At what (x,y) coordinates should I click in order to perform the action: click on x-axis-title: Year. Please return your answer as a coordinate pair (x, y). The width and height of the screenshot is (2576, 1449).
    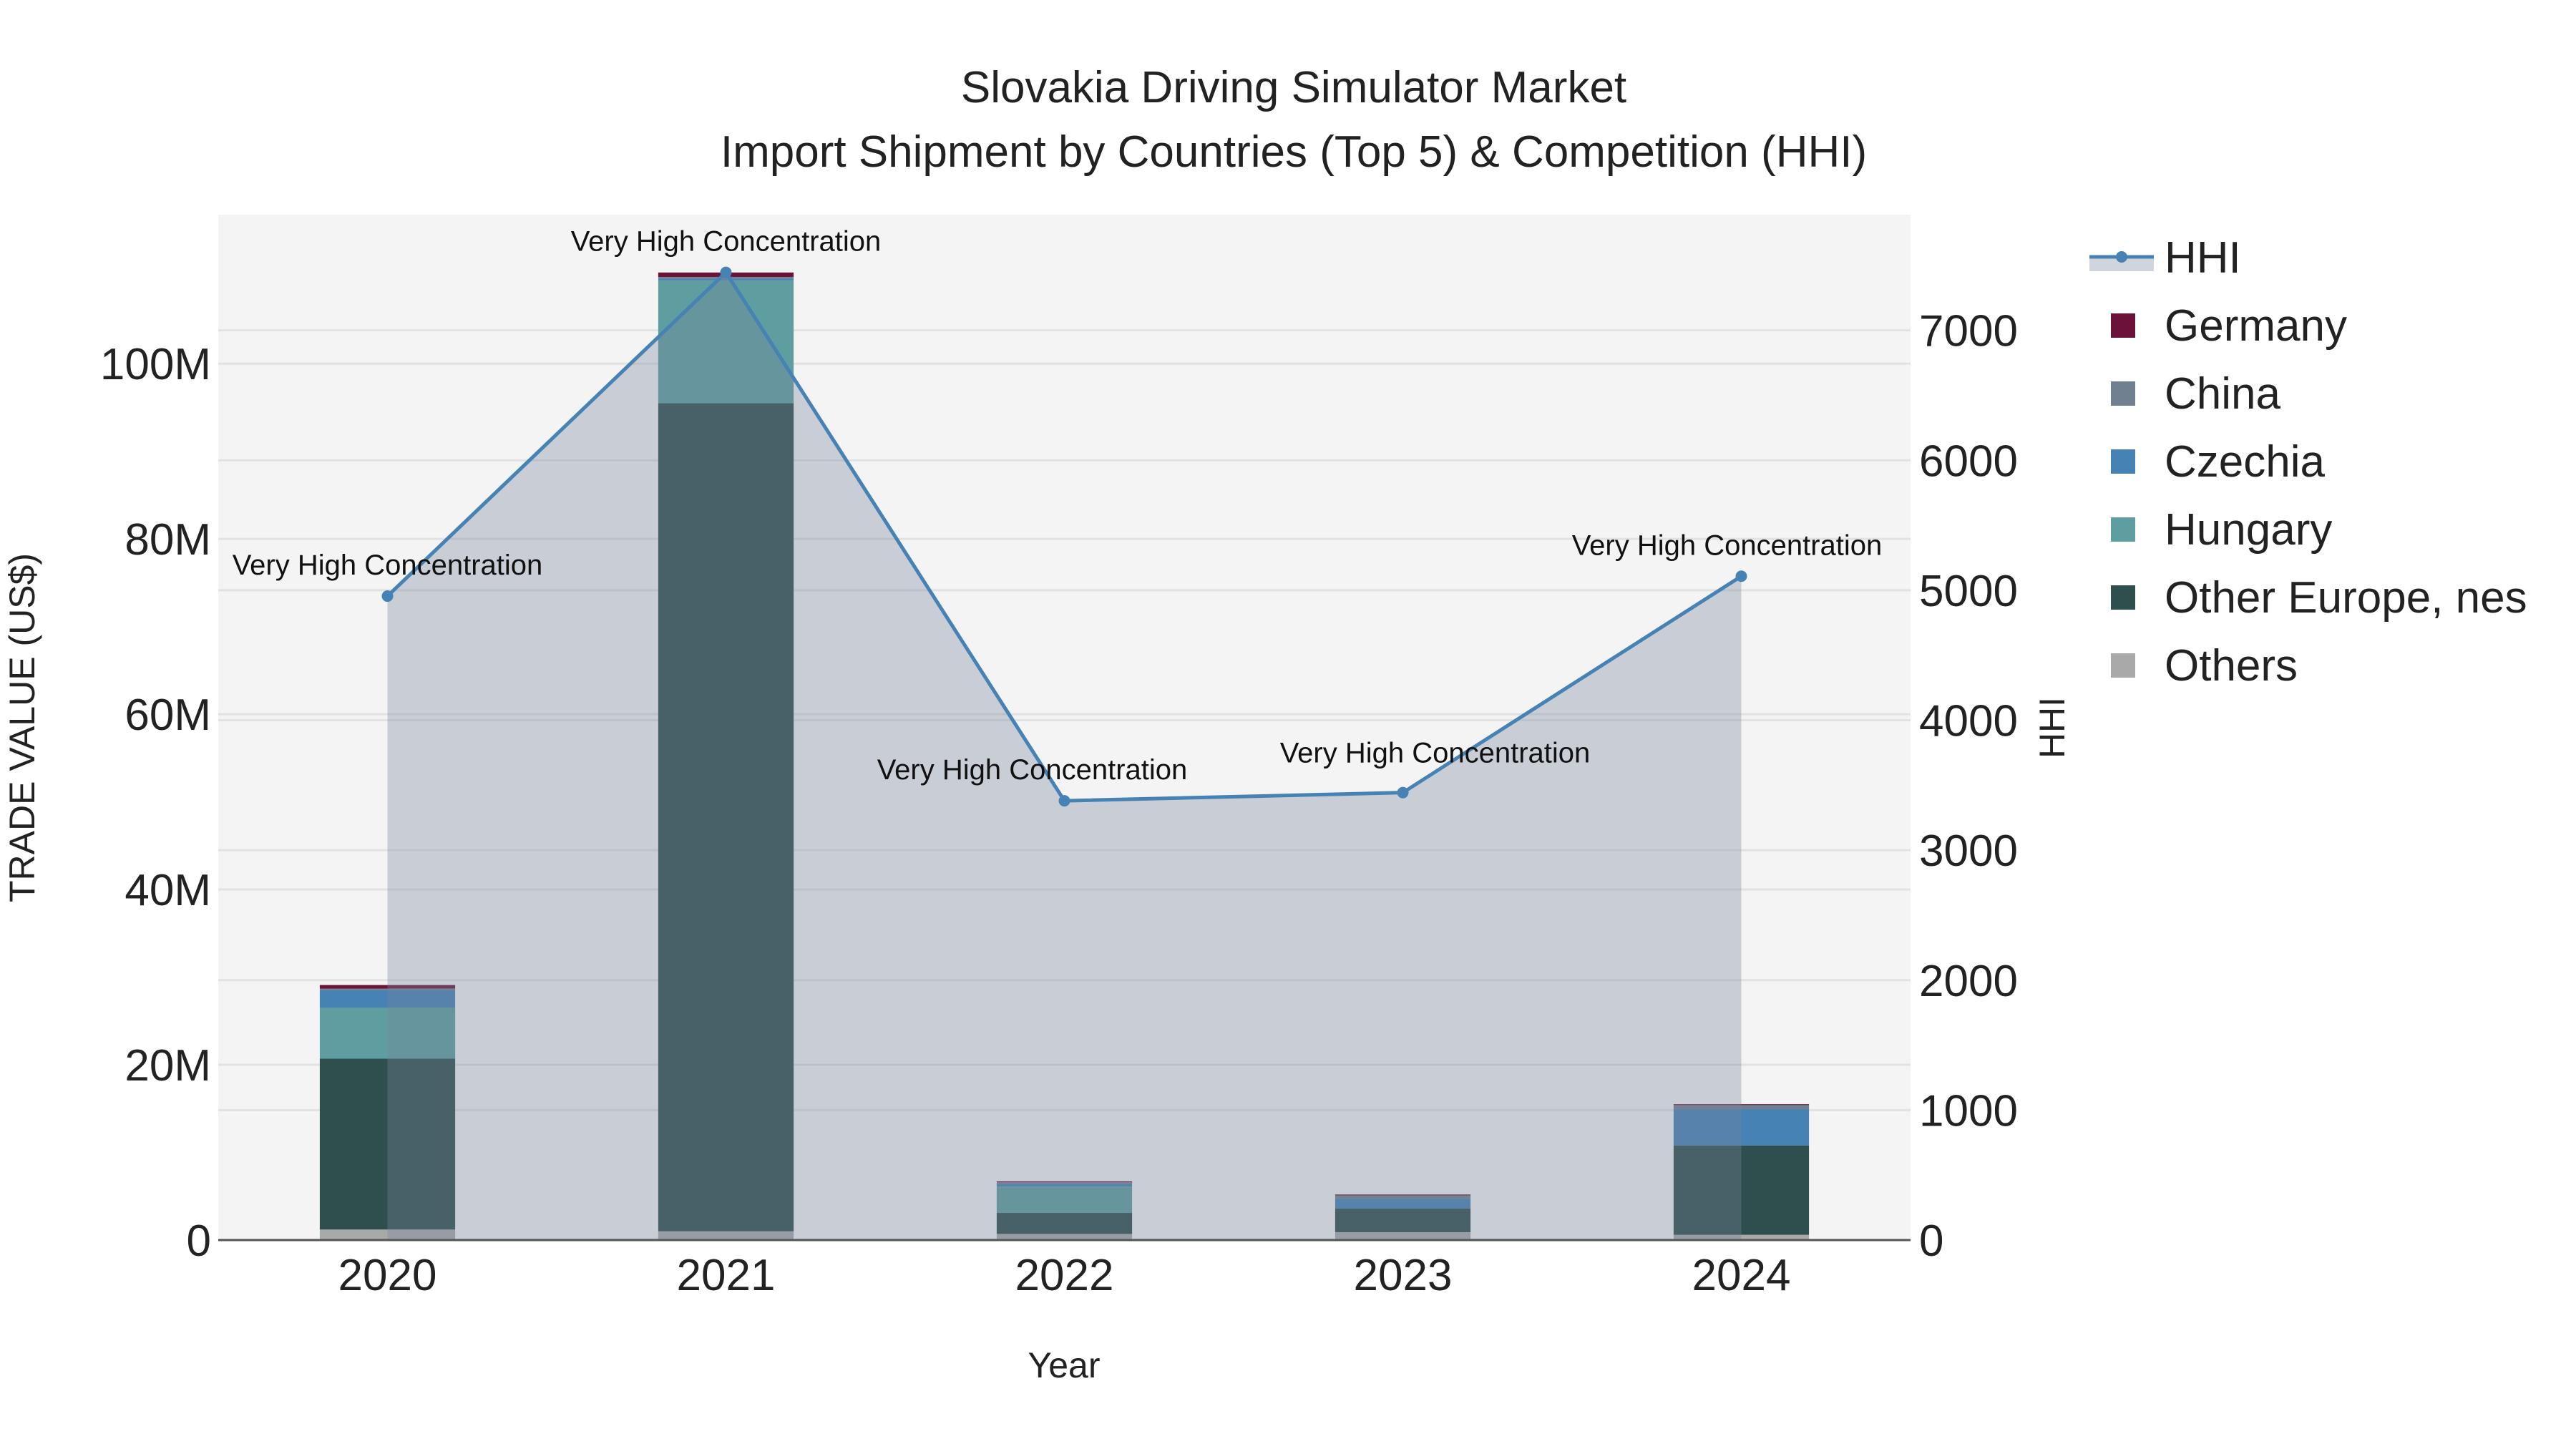
    Looking at the image, I should click on (1064, 1365).